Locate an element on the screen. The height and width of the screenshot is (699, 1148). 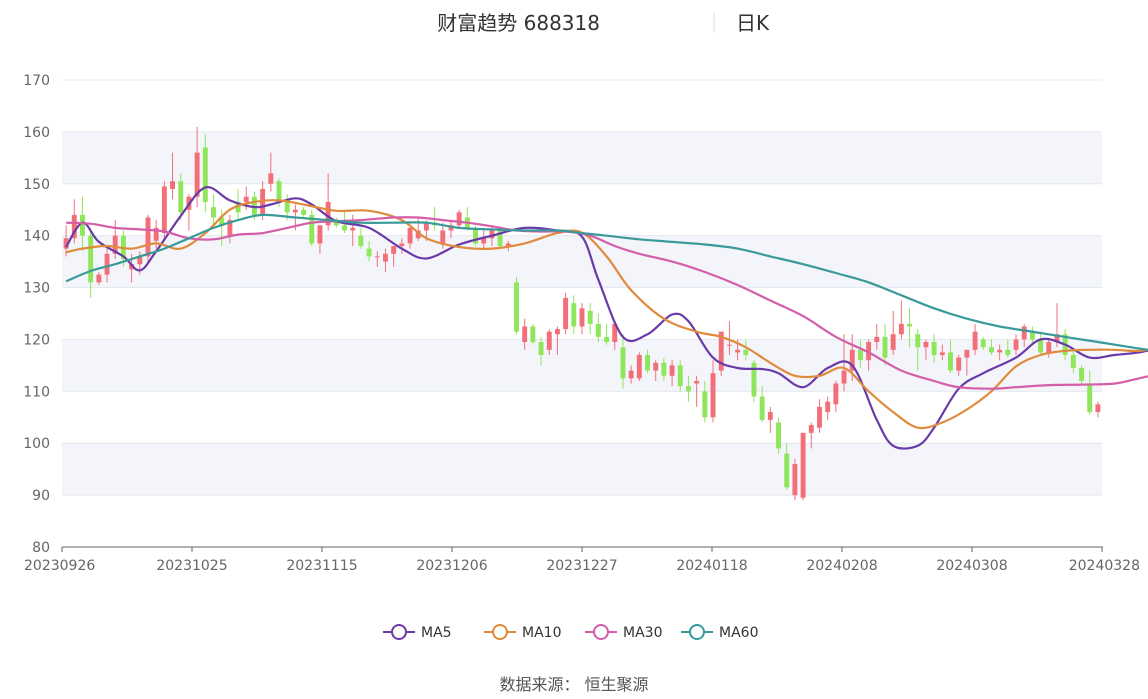
y-tick-label: 140 is located at coordinates (36, 237).